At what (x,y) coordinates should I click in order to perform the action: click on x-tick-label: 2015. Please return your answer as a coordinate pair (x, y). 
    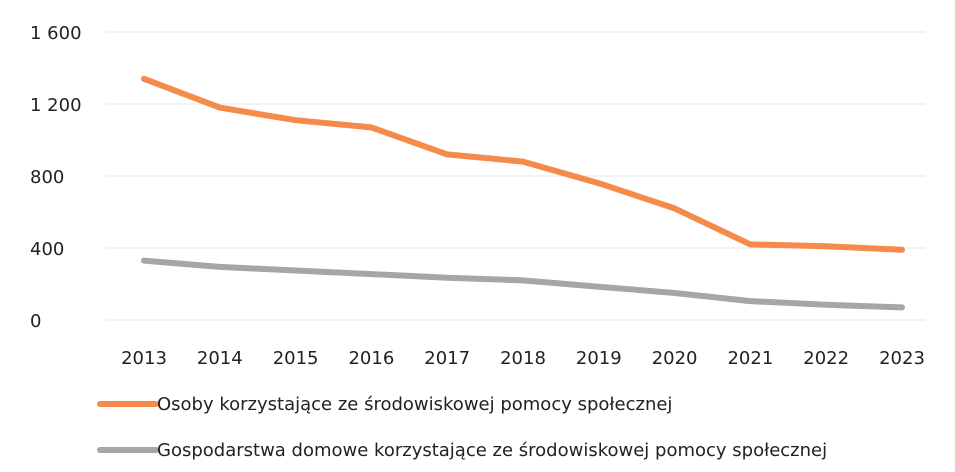
    Looking at the image, I should click on (296, 358).